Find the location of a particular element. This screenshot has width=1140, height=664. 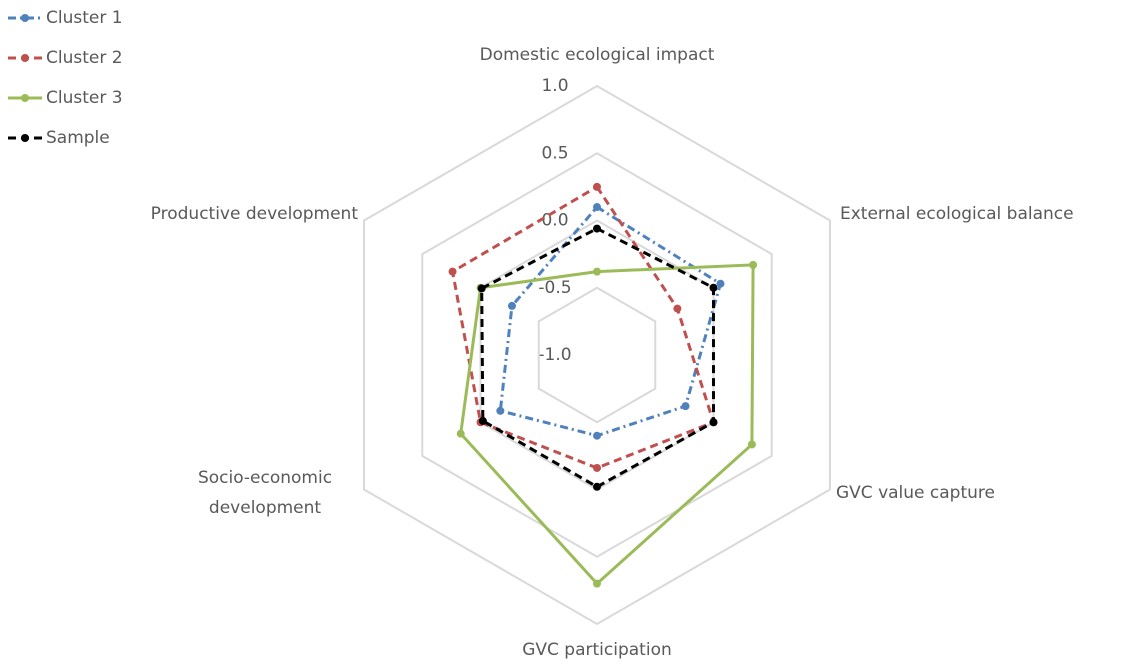

tick-label: 1.0 is located at coordinates (554, 86).